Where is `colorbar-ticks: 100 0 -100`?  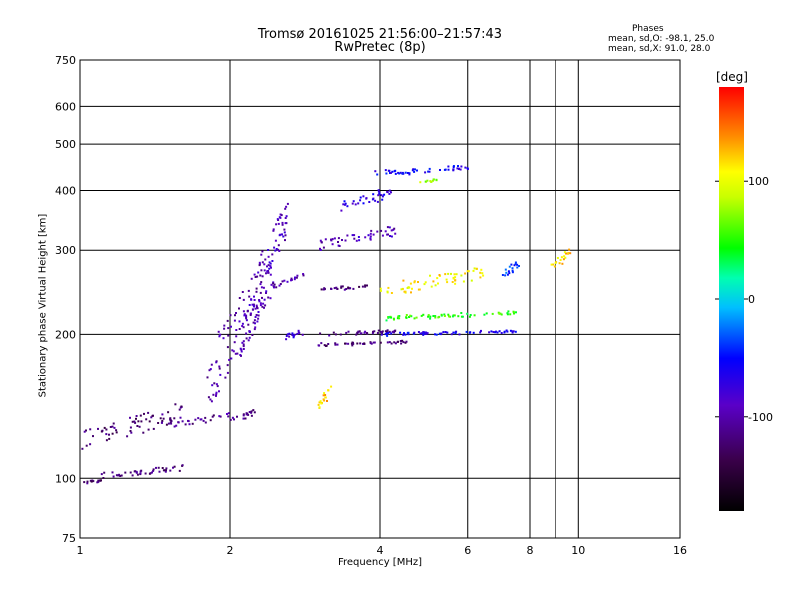 colorbar-ticks: 100 0 -100 is located at coordinates (744, 299).